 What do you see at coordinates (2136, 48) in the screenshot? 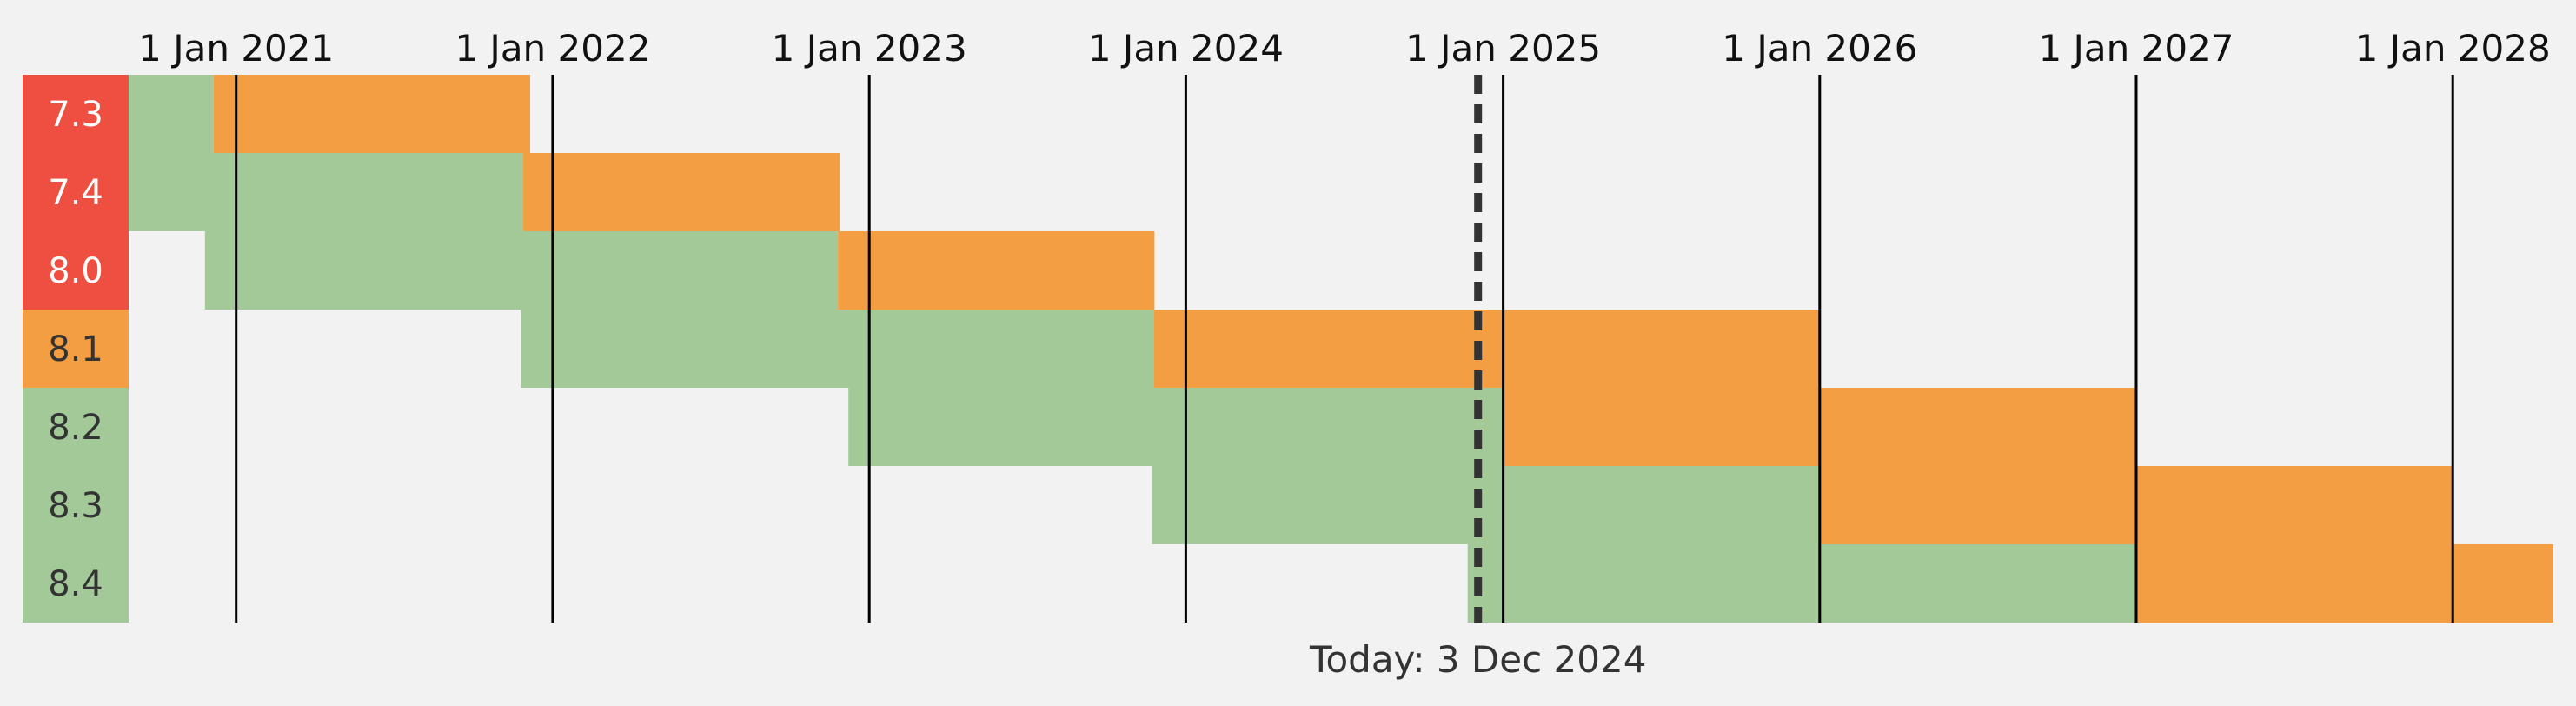
I see `tick-label-2027: 1 Jan 2027` at bounding box center [2136, 48].